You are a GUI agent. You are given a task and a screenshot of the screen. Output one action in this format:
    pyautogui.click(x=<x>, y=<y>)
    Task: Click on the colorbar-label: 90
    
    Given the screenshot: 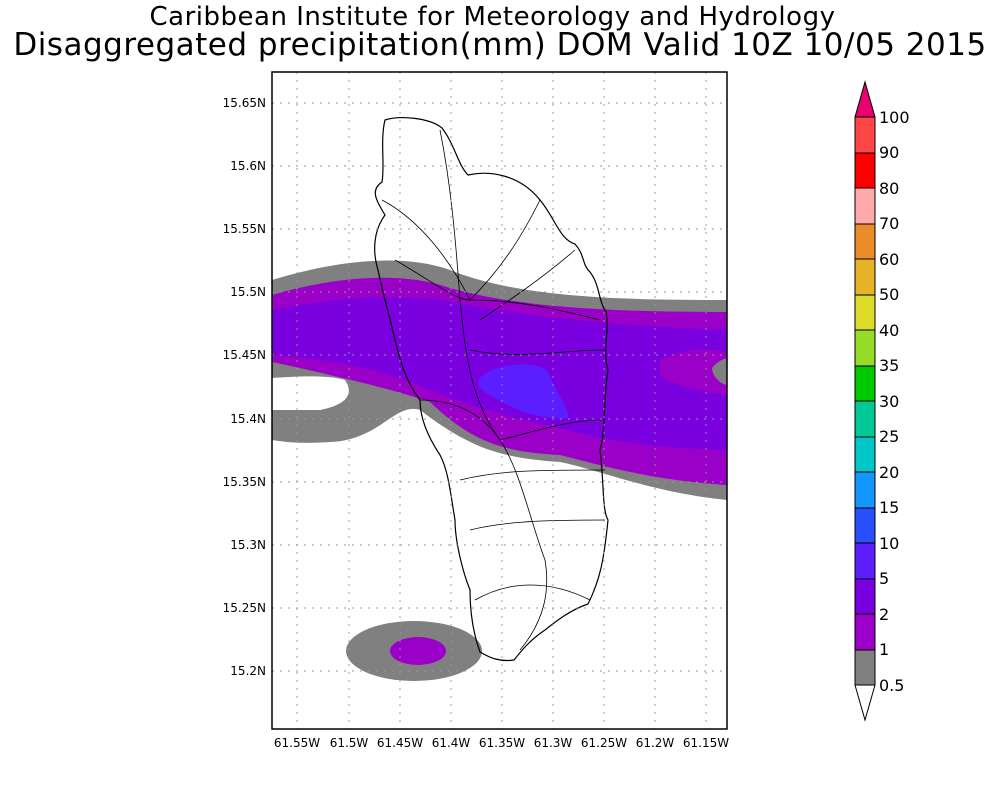 What is the action you would take?
    pyautogui.click(x=889, y=152)
    